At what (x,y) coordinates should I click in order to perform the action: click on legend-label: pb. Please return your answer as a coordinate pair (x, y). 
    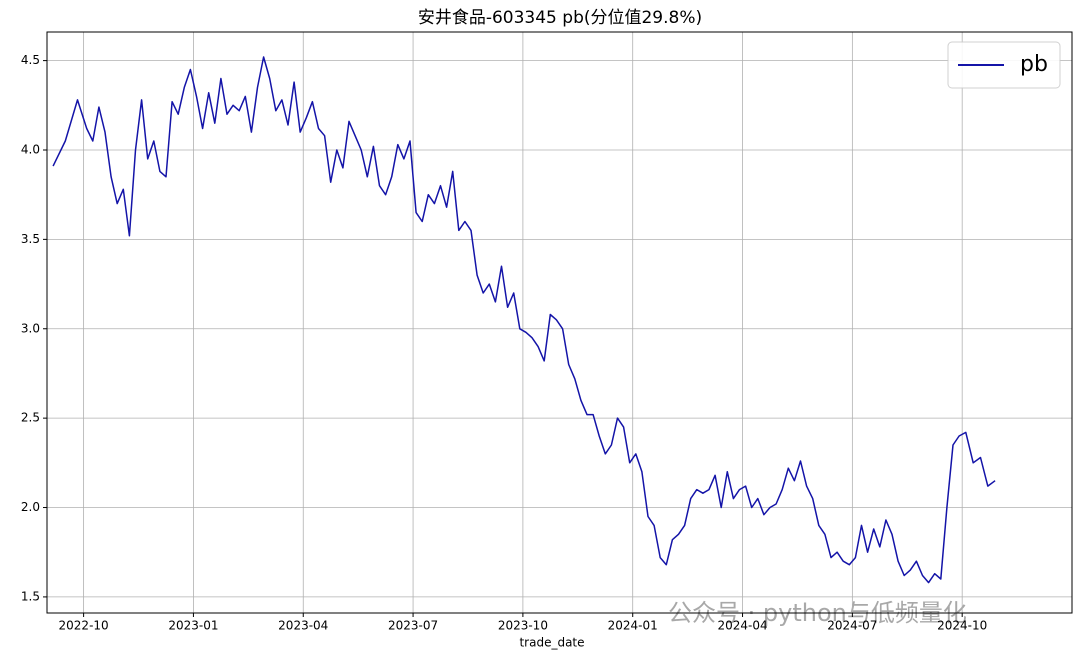
    Looking at the image, I should click on (1034, 64).